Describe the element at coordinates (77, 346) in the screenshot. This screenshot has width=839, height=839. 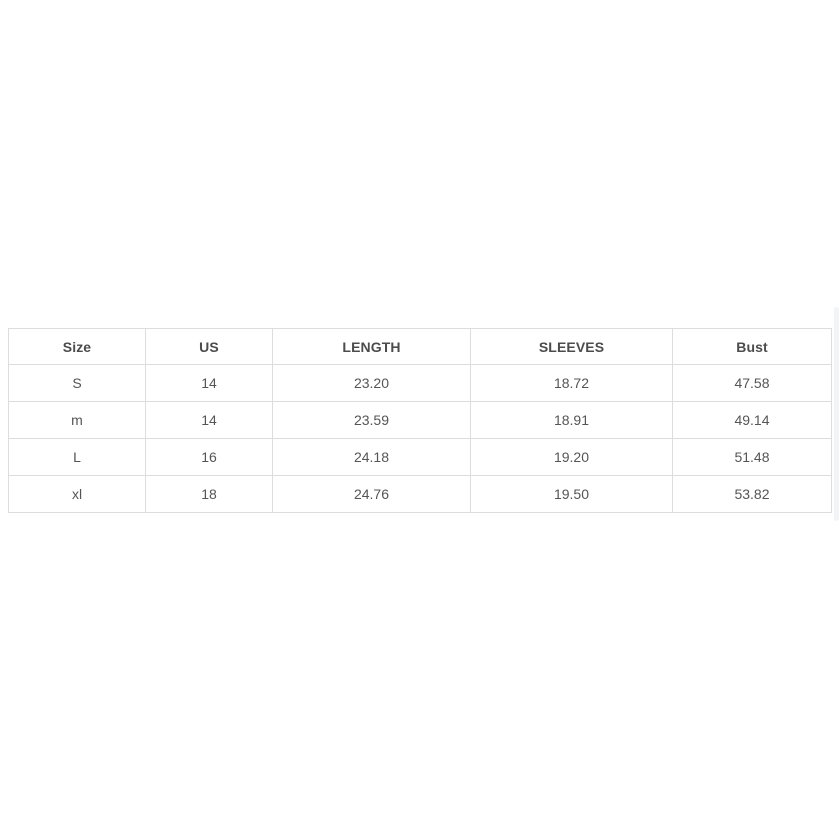
I see `column-header-size: Size` at that location.